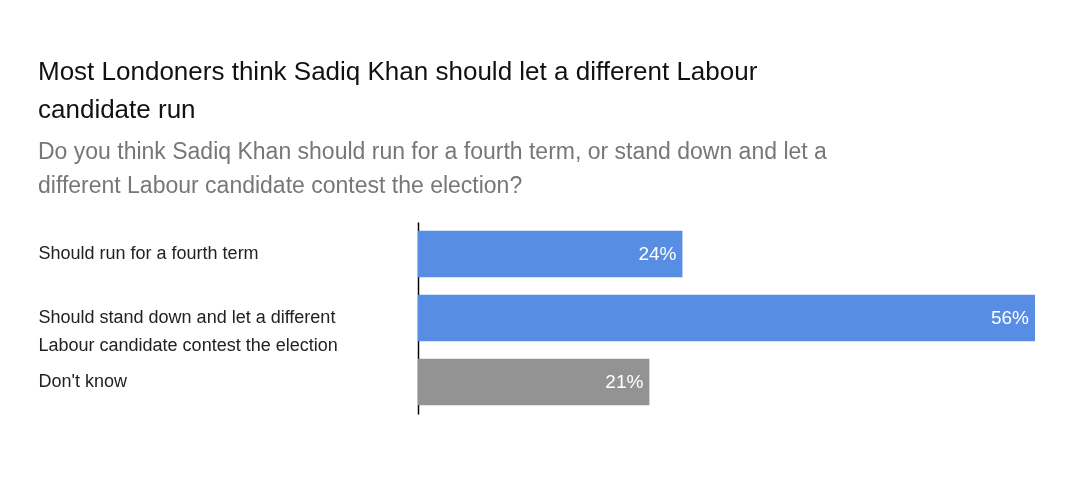 Image resolution: width=1080 pixels, height=482 pixels. I want to click on data-label: 24%, so click(657, 253).